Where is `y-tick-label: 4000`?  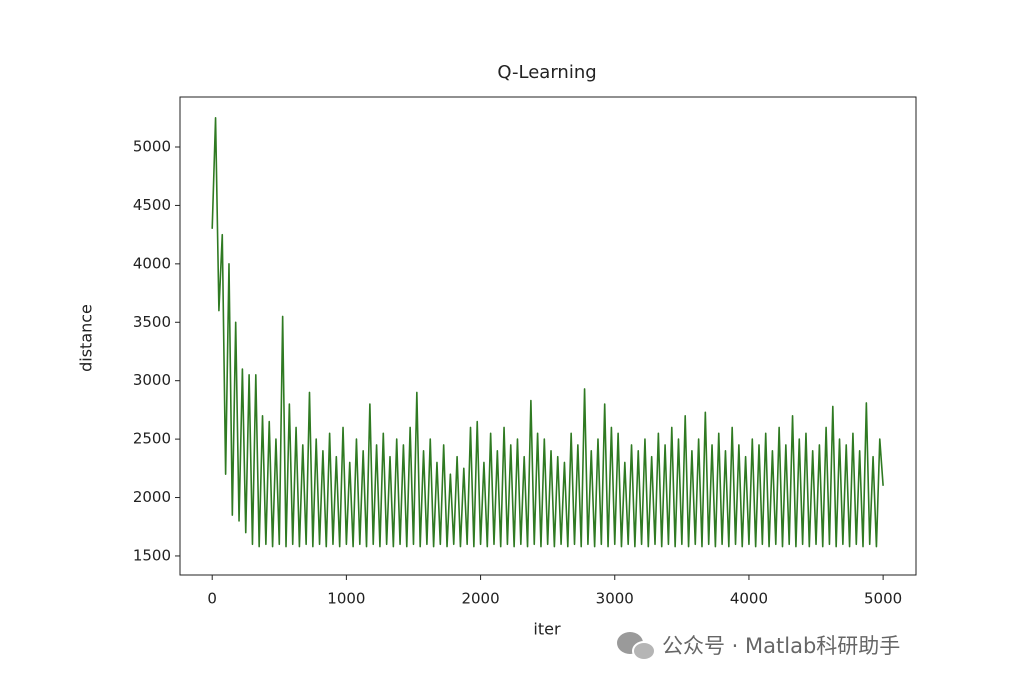 y-tick-label: 4000 is located at coordinates (152, 263).